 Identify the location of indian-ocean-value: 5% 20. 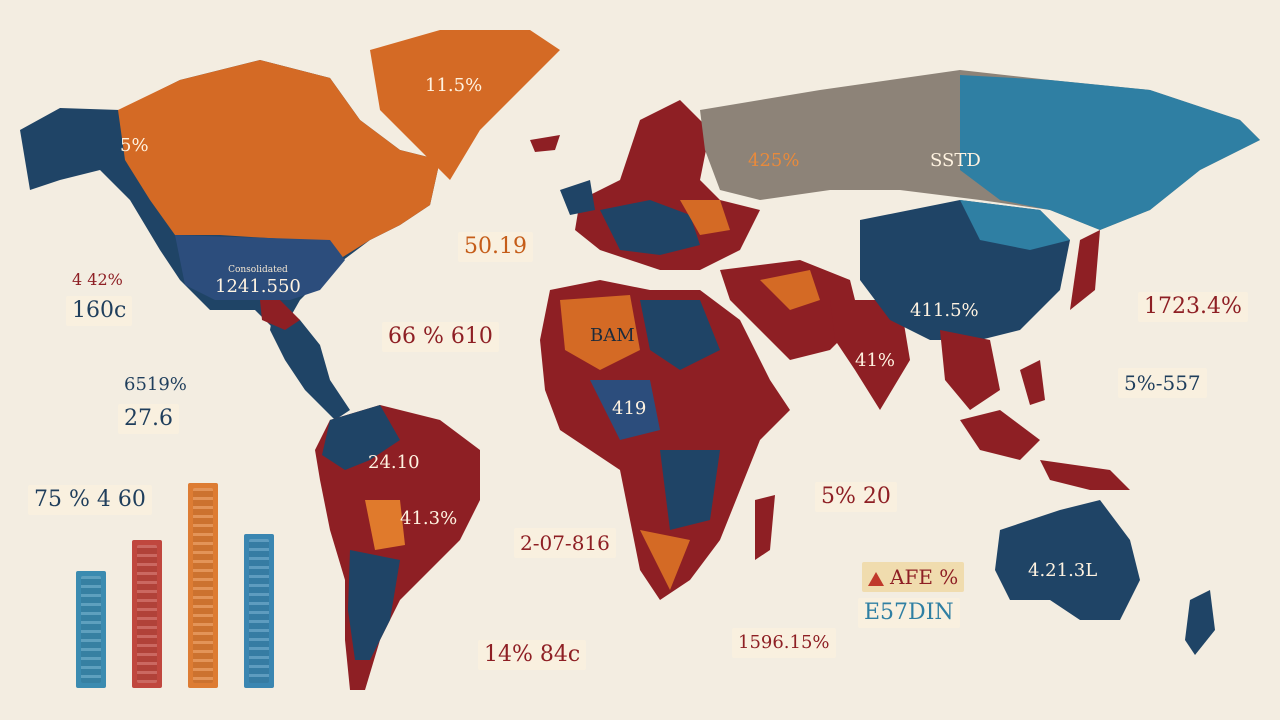
(856, 496).